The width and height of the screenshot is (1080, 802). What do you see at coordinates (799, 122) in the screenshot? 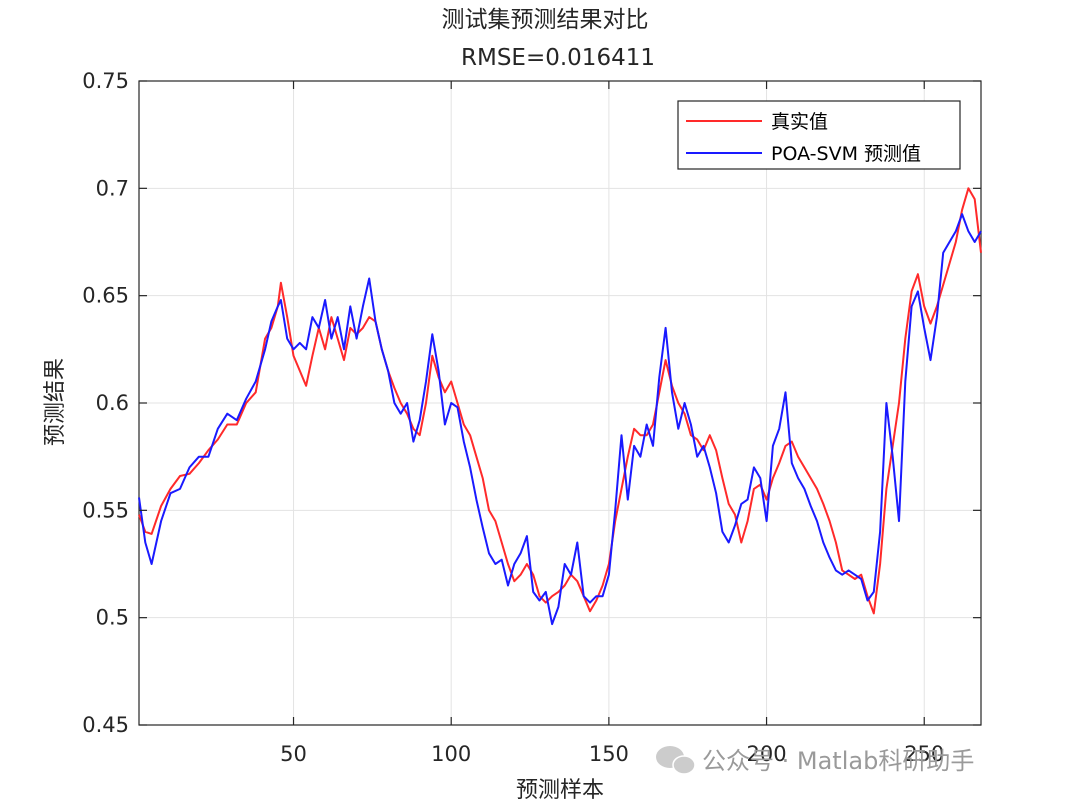
I see `legend-label-actual: 真实值` at bounding box center [799, 122].